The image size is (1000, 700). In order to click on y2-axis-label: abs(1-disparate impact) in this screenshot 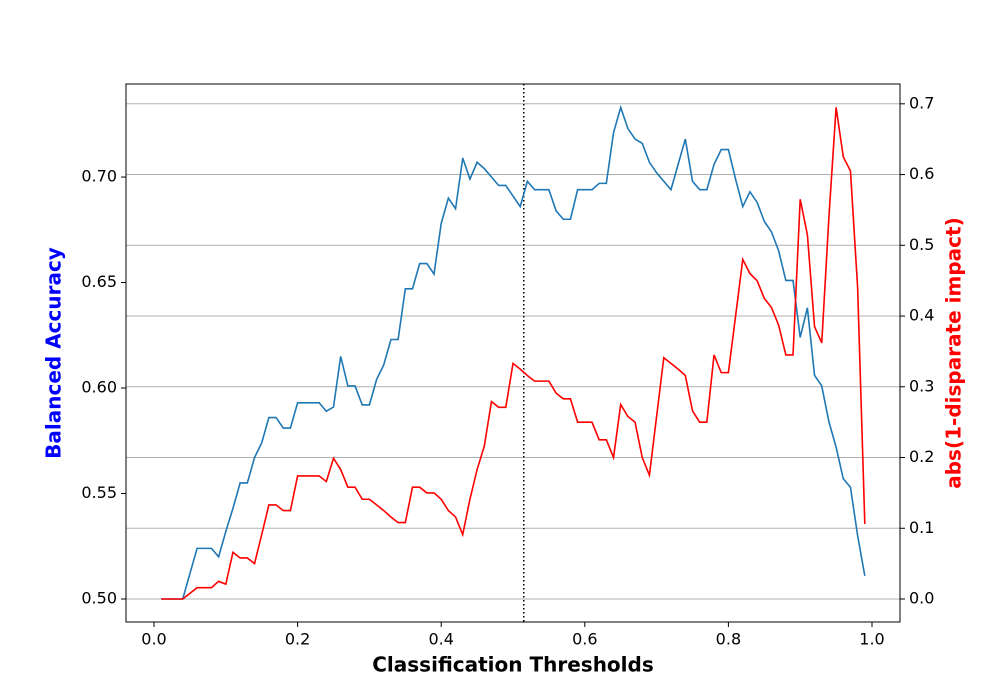, I will do `click(954, 352)`.